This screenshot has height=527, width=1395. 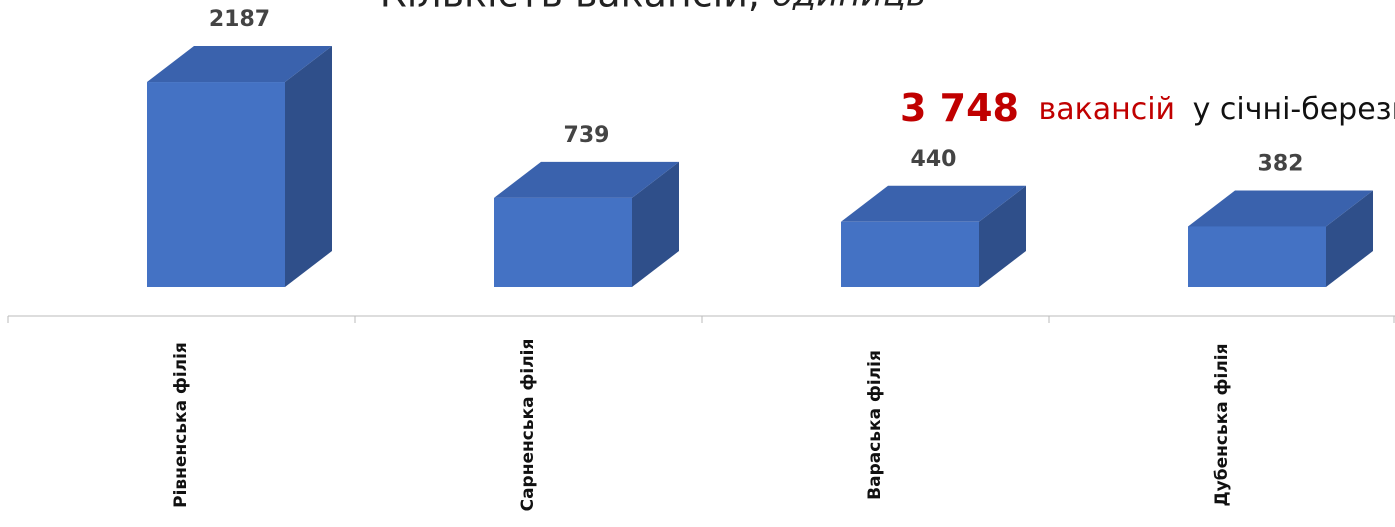 I want to click on value-label: 440, so click(x=934, y=159).